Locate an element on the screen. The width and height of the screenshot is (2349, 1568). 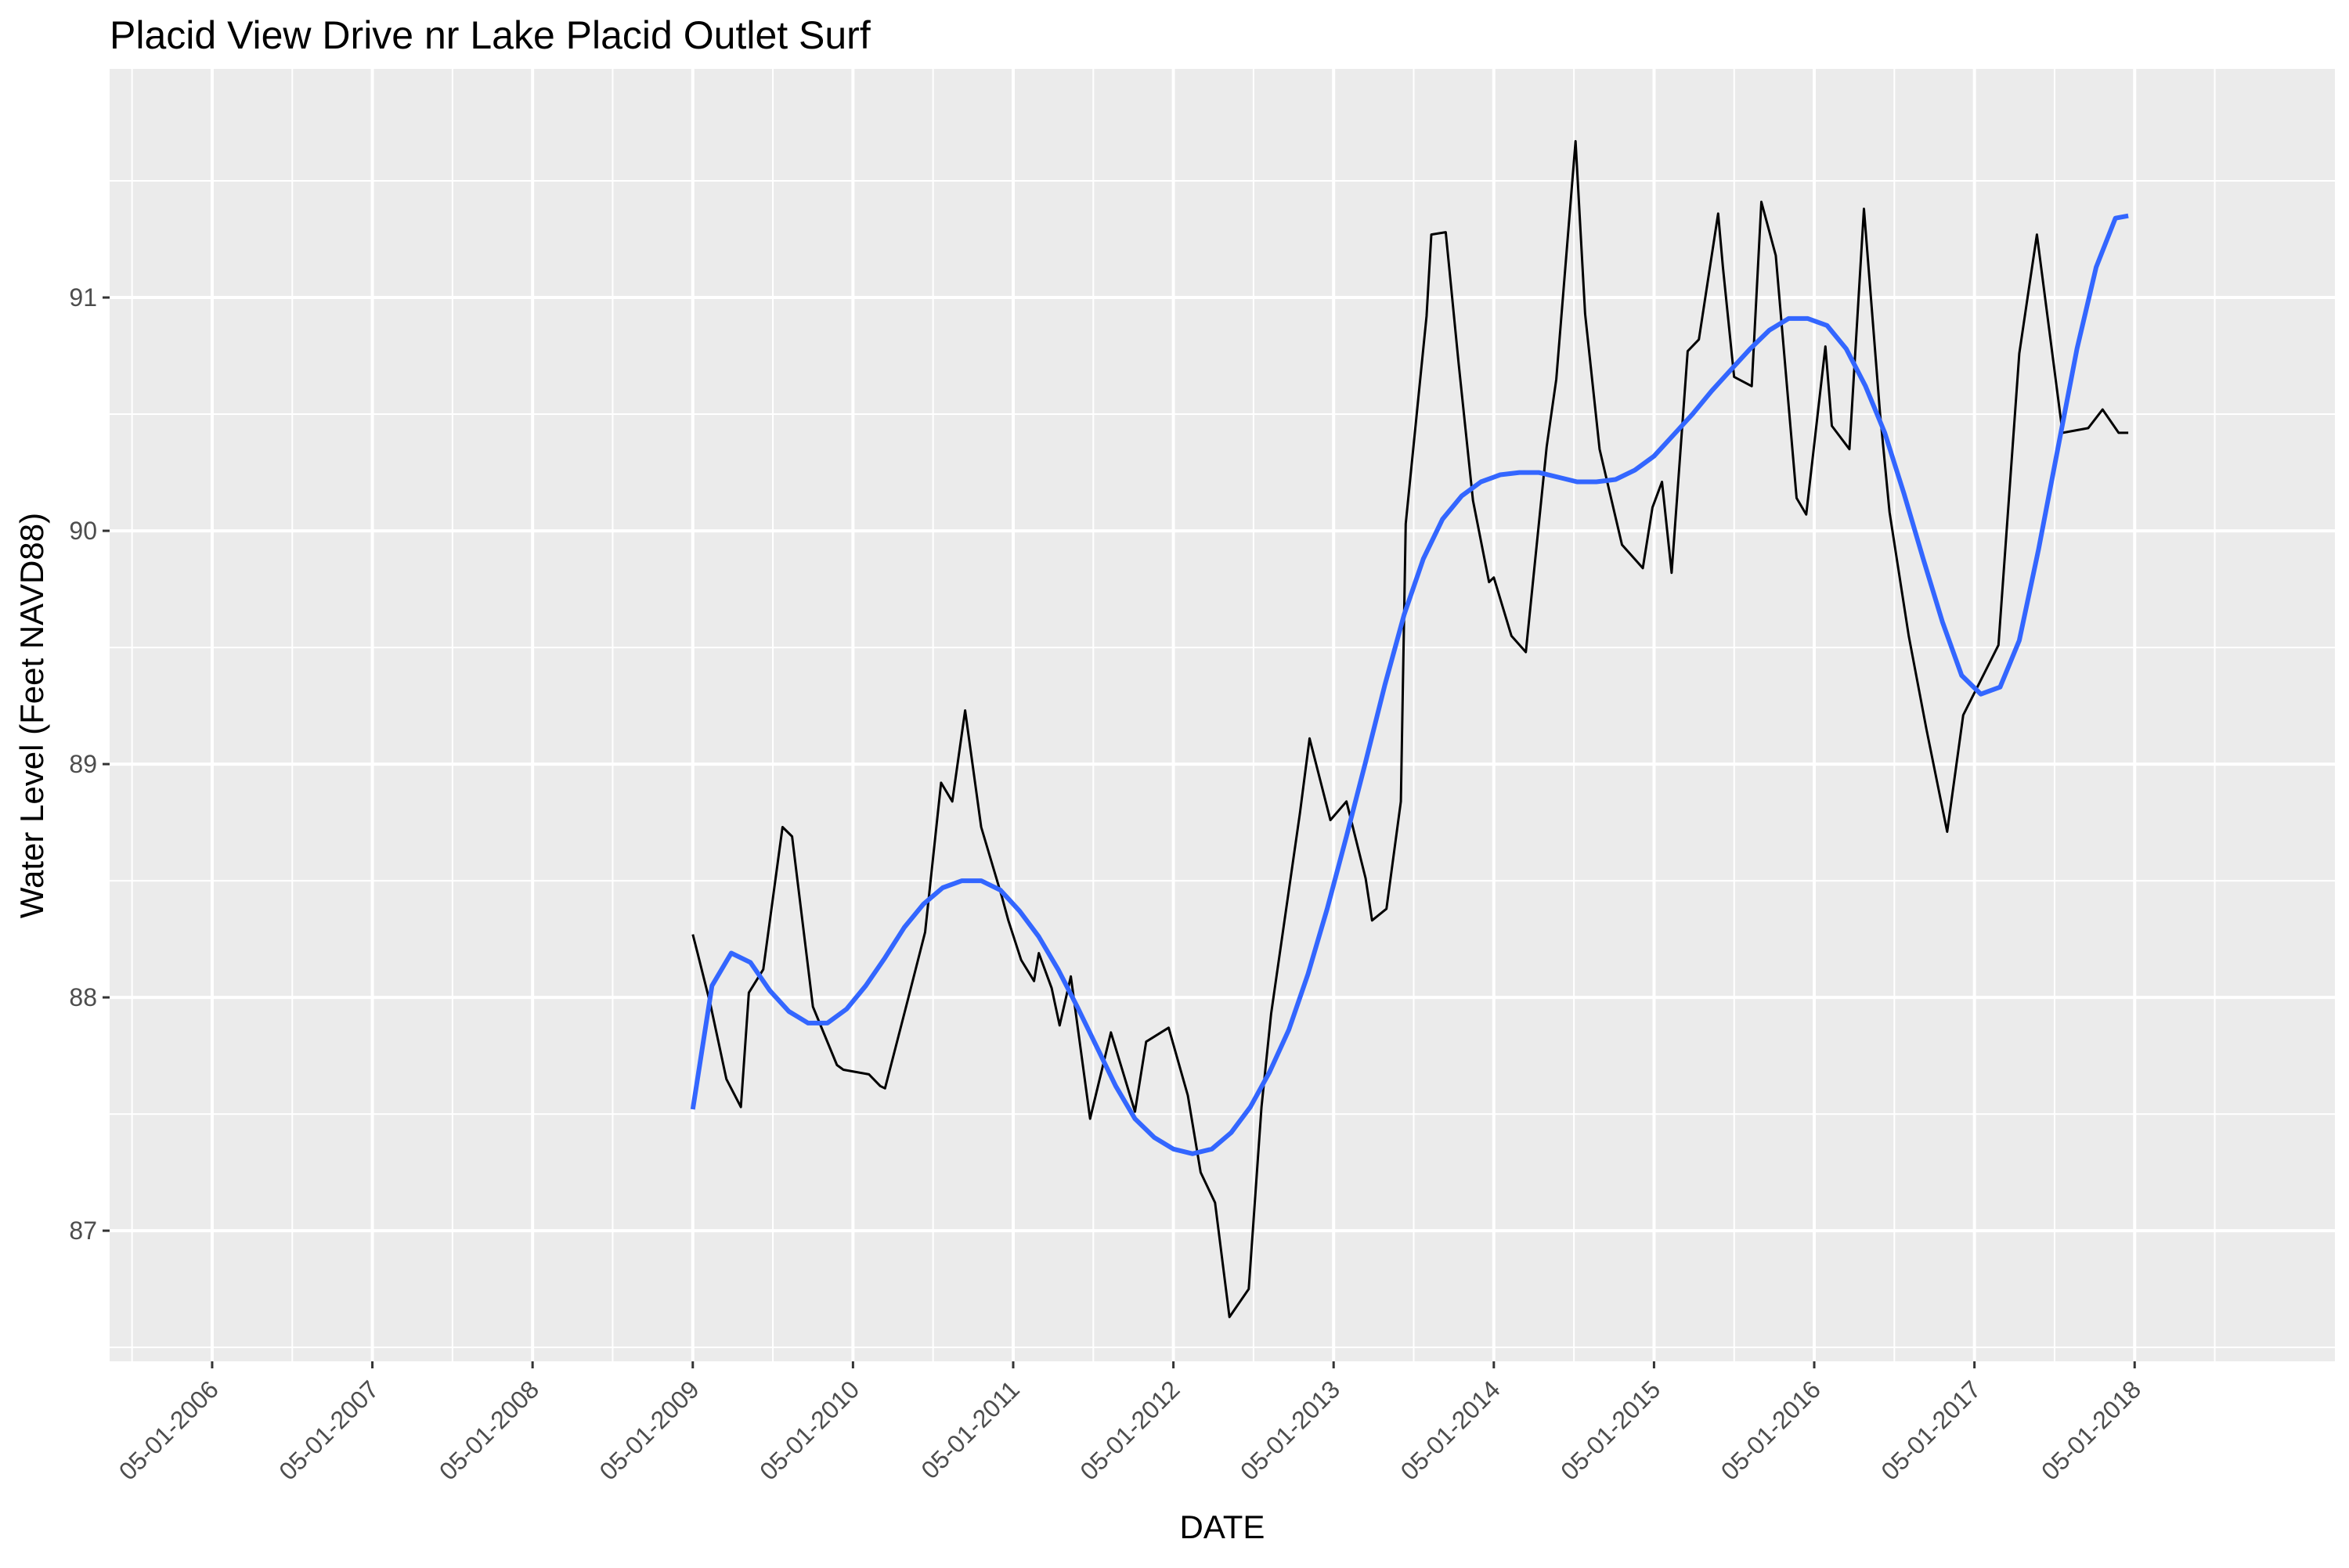
x-tick-label: 05-01-2011 is located at coordinates (970, 1429).